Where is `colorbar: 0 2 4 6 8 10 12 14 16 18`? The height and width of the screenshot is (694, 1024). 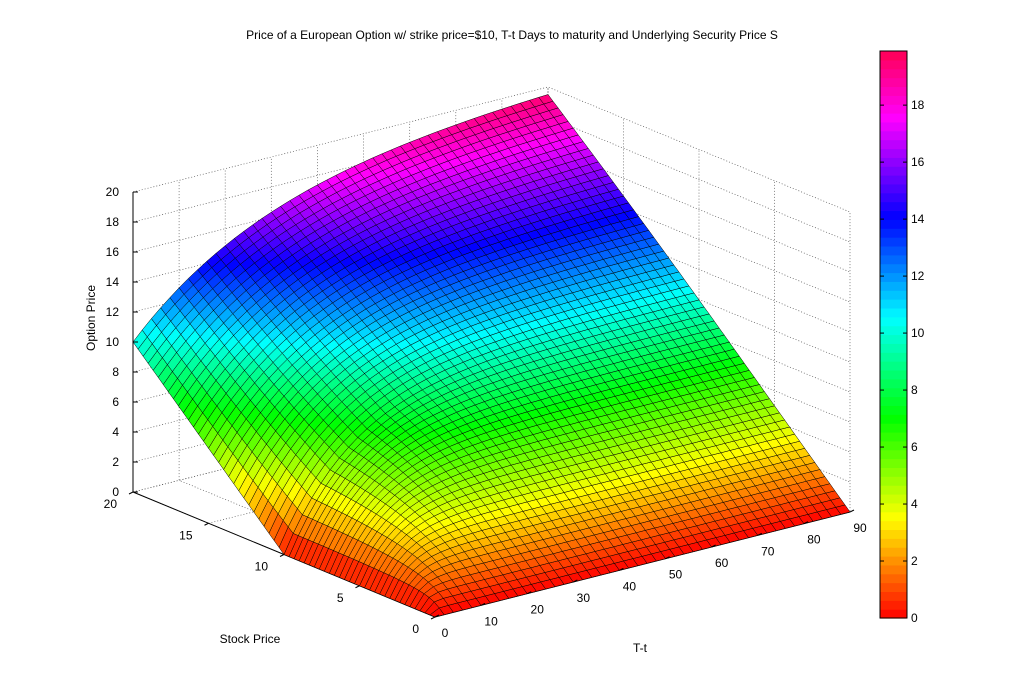
colorbar: 0 2 4 6 8 10 12 14 16 18 is located at coordinates (902, 337).